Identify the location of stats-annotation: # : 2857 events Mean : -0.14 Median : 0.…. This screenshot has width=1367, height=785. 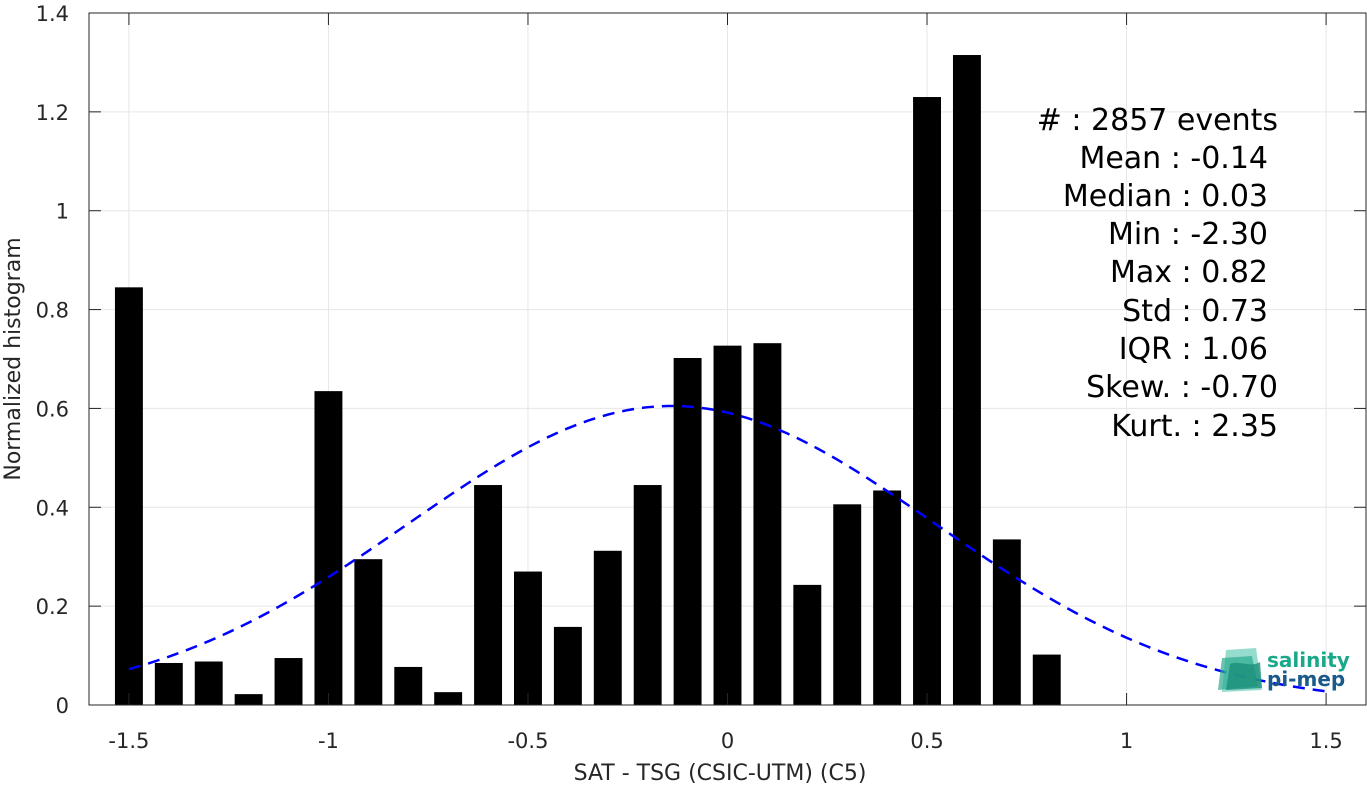
(1157, 273).